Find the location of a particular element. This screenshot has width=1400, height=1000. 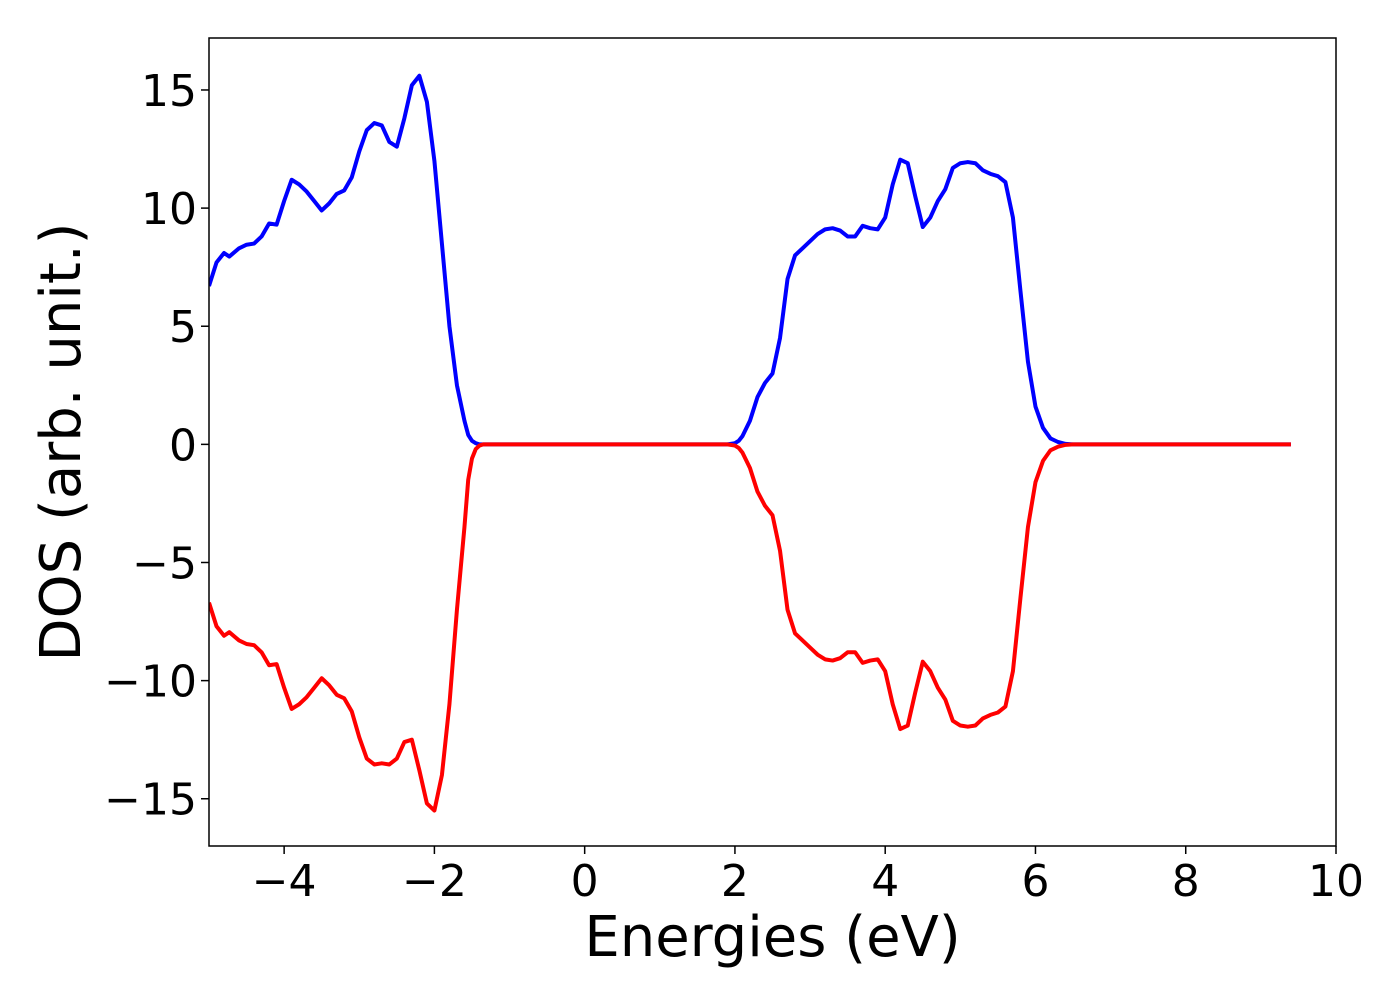

y-tick-label: 5 is located at coordinates (183, 327).